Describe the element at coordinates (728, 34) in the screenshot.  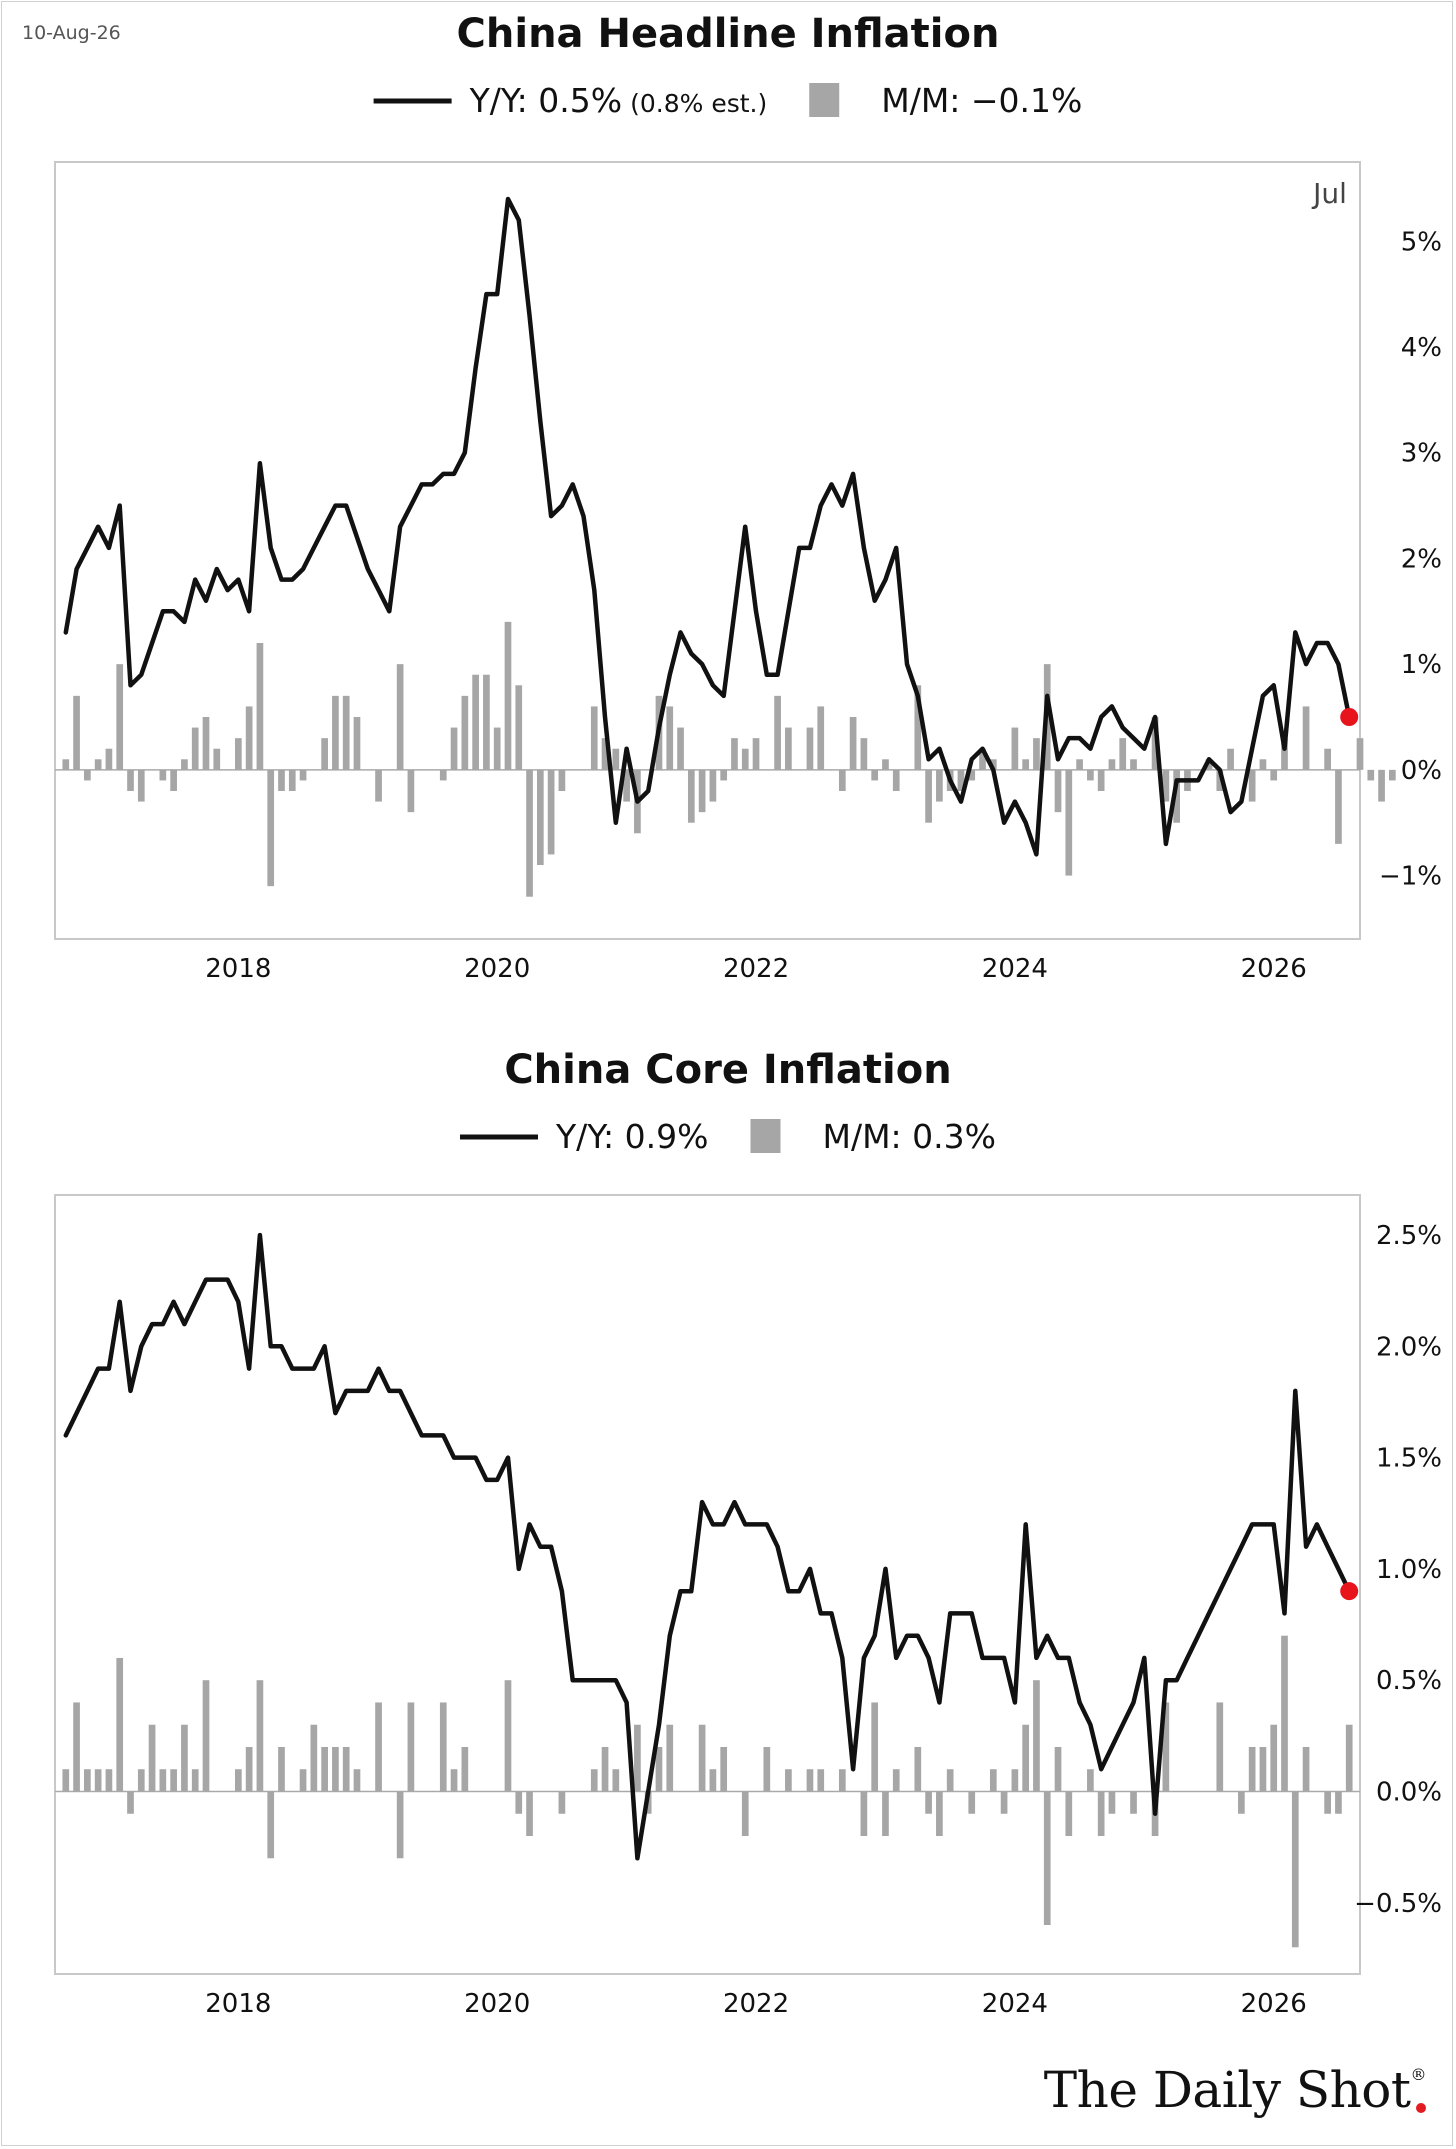
I see `chart-title: China Headline Inflation` at that location.